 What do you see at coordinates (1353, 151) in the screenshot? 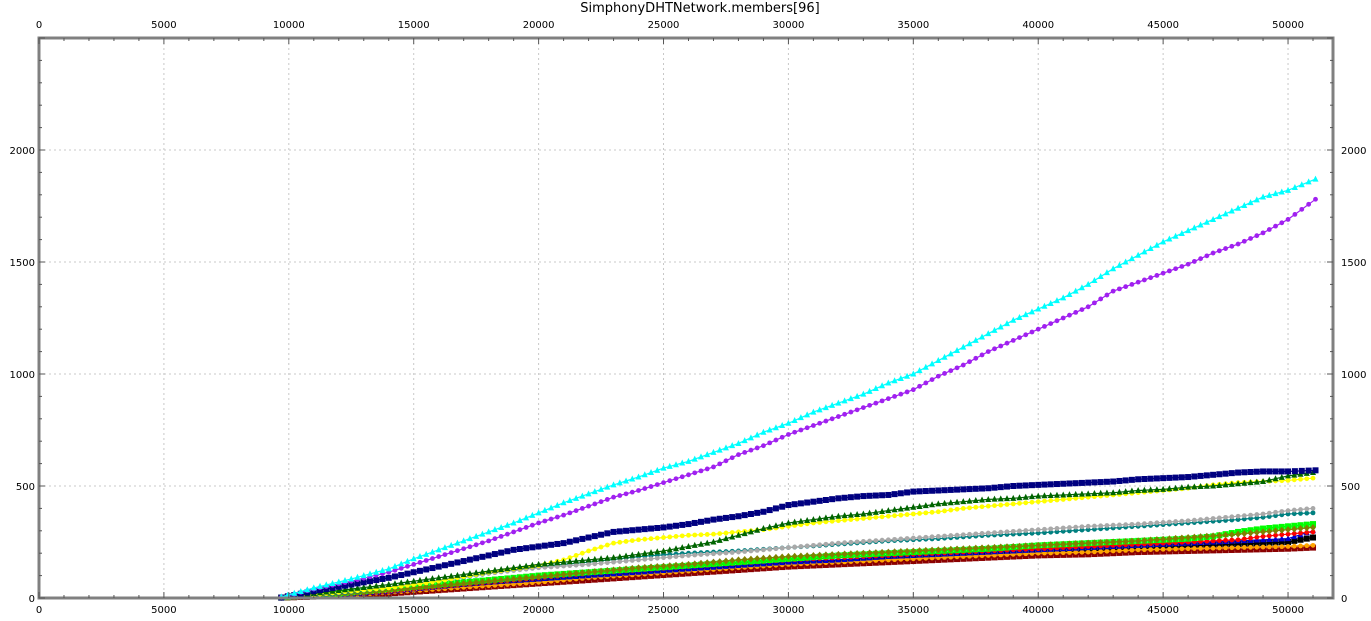
I see `y-tick-label-right: 2000` at bounding box center [1353, 151].